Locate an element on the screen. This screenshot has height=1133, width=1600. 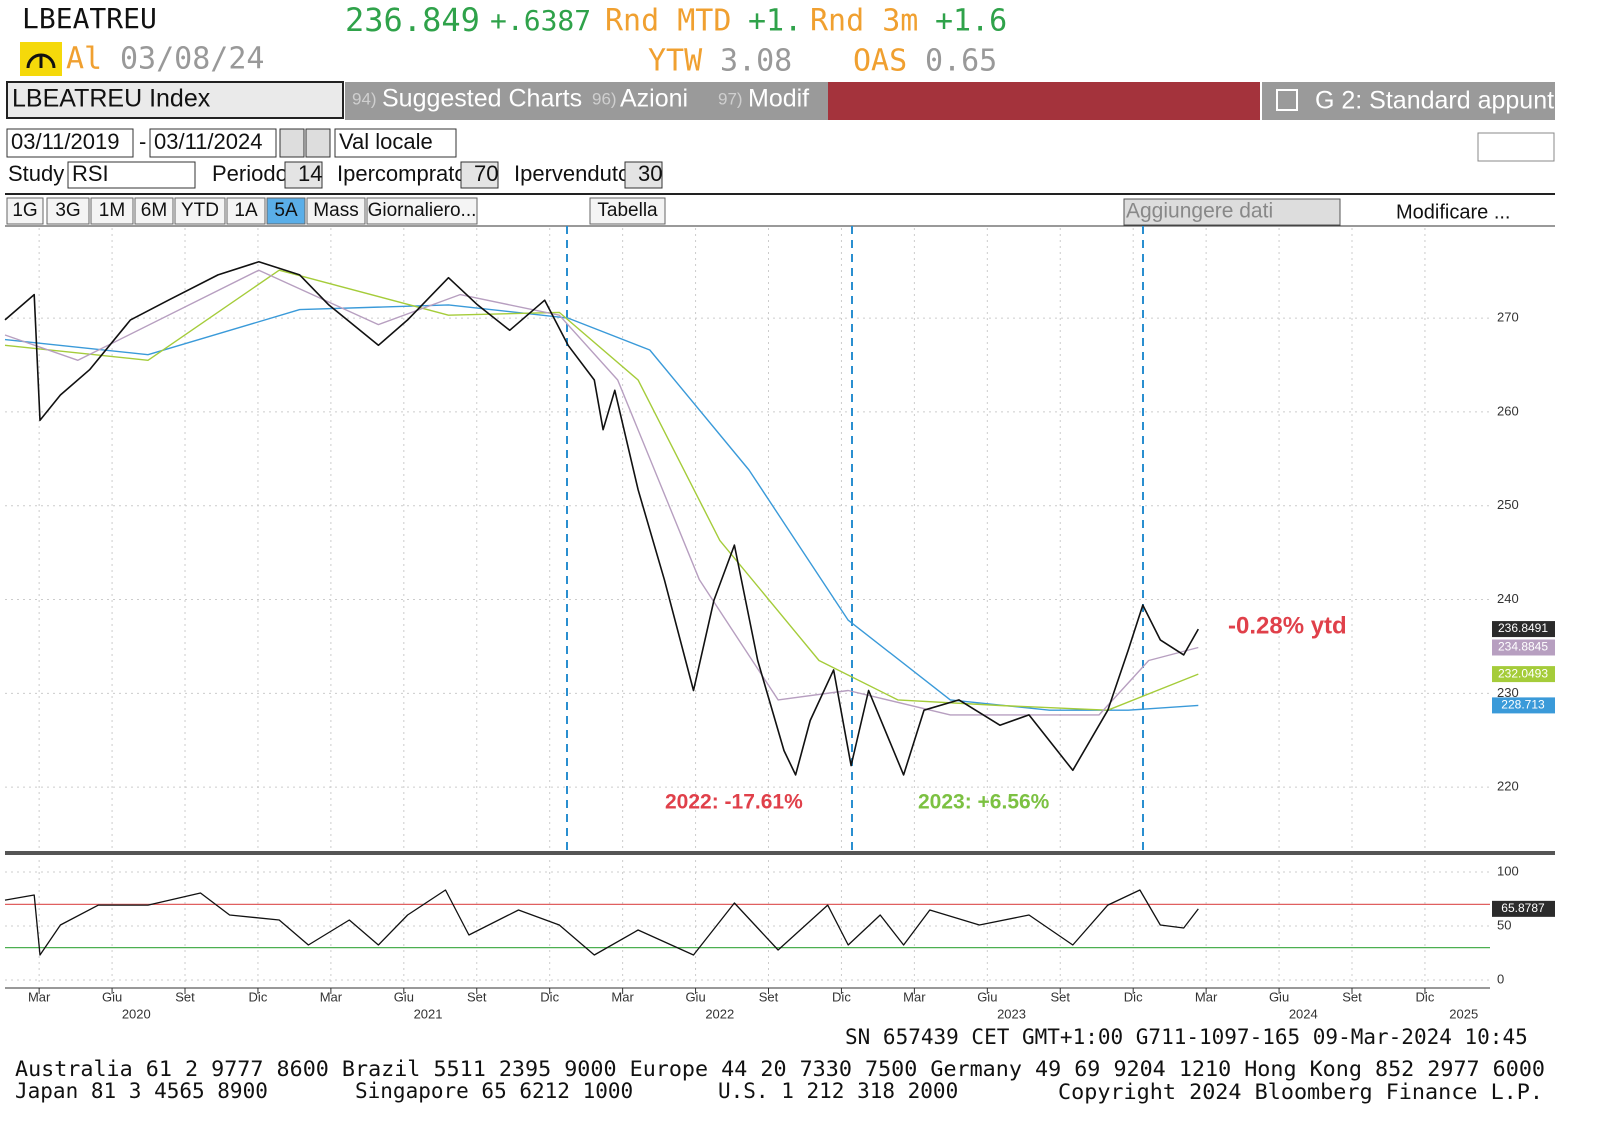
range-button-label: YTD is located at coordinates (200, 210).